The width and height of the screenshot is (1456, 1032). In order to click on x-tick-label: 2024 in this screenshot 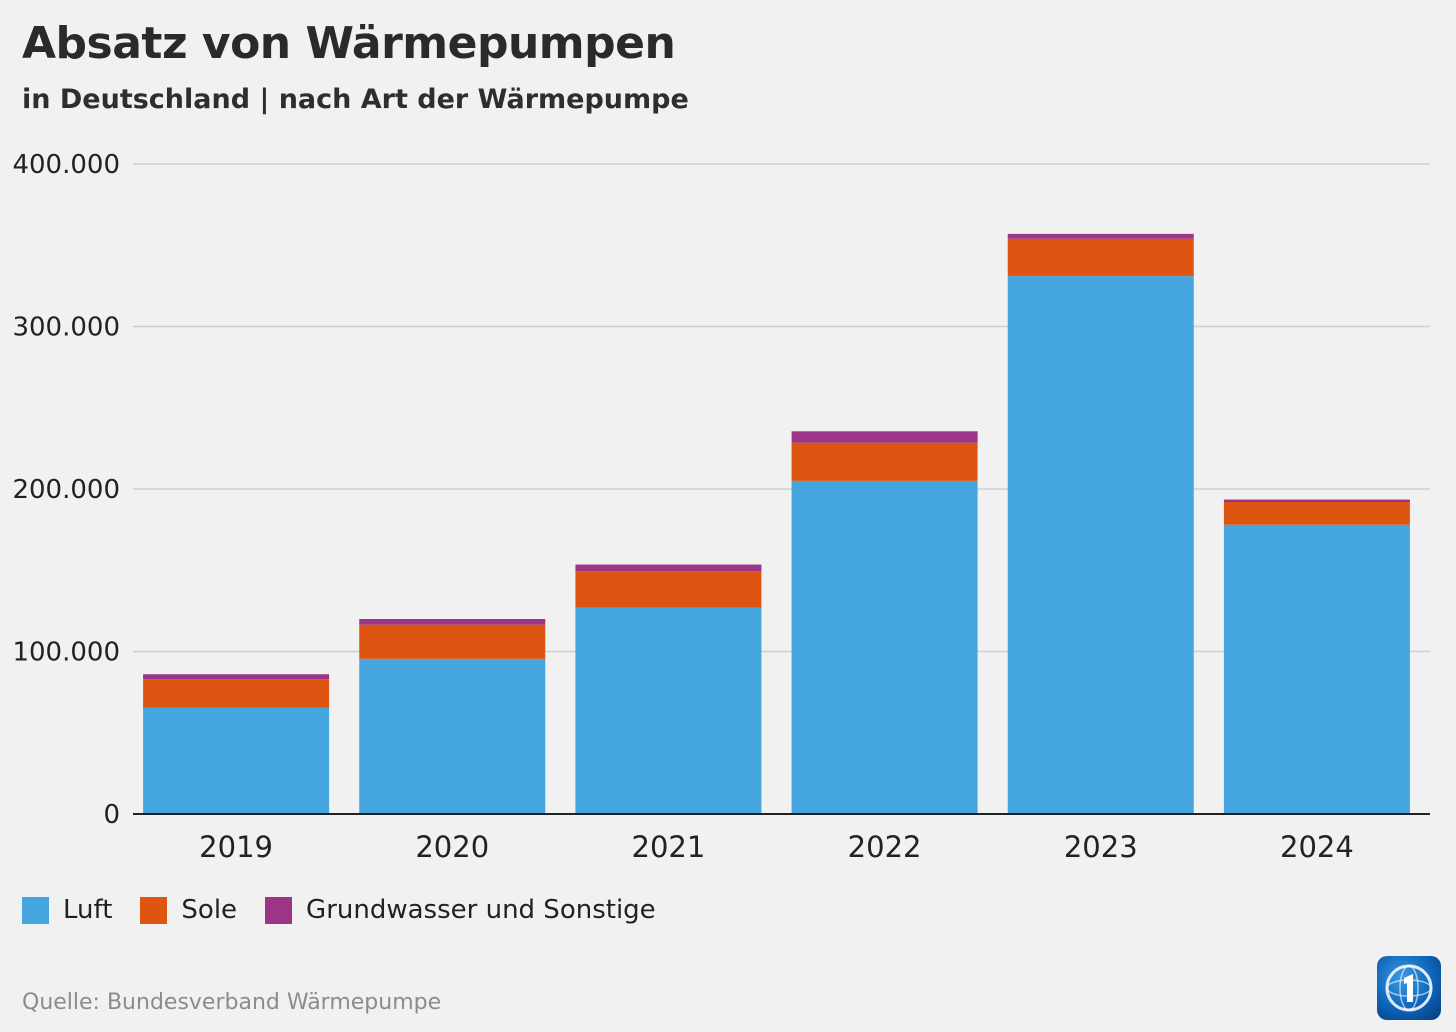, I will do `click(1317, 847)`.